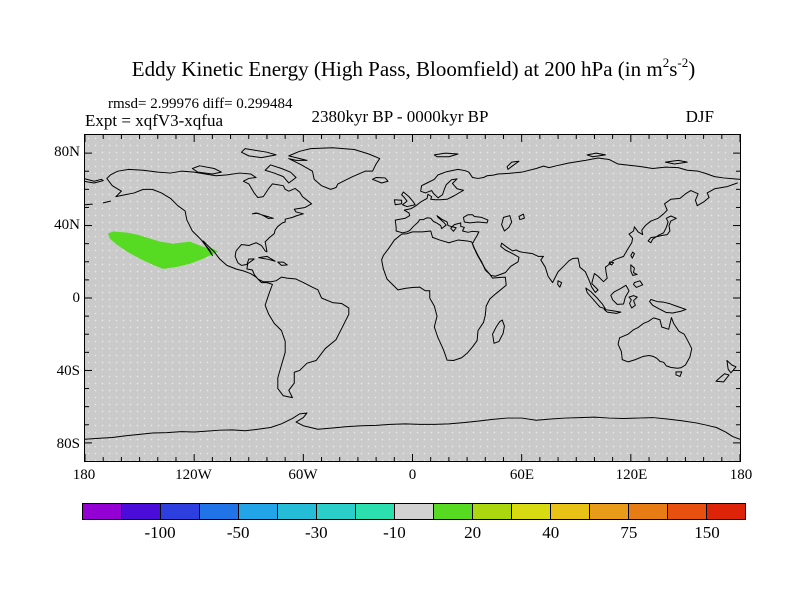 This screenshot has width=800, height=600. What do you see at coordinates (200, 104) in the screenshot?
I see `rmsd-diff-stats: rmsd= 2.99976 diff= 0.299484` at bounding box center [200, 104].